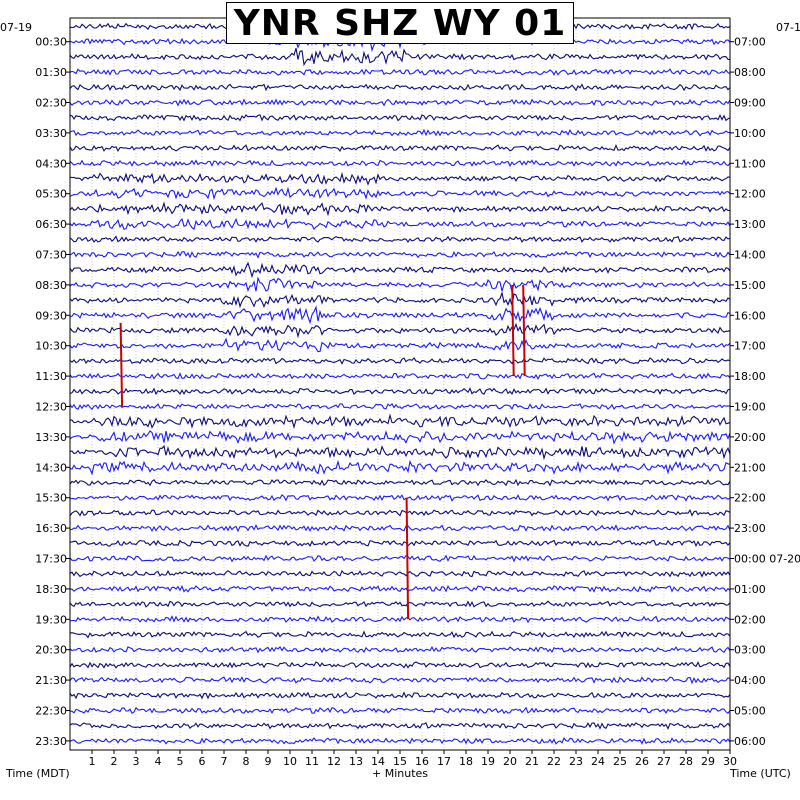 This screenshot has height=800, width=800. What do you see at coordinates (750, 528) in the screenshot?
I see `right-time-label-16: 23:00` at bounding box center [750, 528].